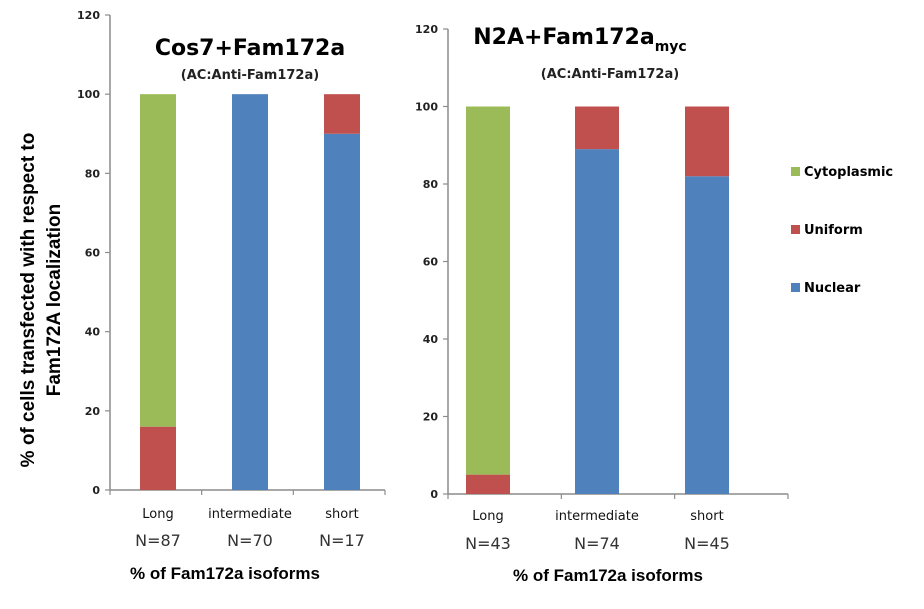  Describe the element at coordinates (54, 300) in the screenshot. I see `y-axis-label-line2: Fam172A localization` at that location.